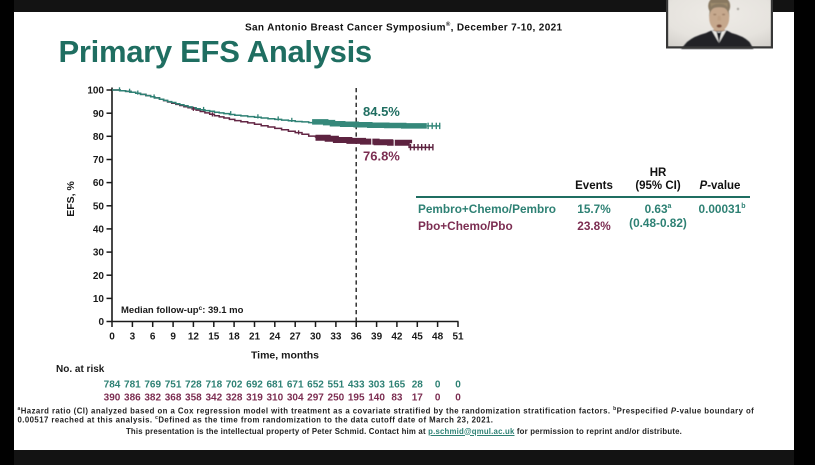 This screenshot has height=465, width=815. Describe the element at coordinates (254, 398) in the screenshot. I see `svg-text: 319` at that location.